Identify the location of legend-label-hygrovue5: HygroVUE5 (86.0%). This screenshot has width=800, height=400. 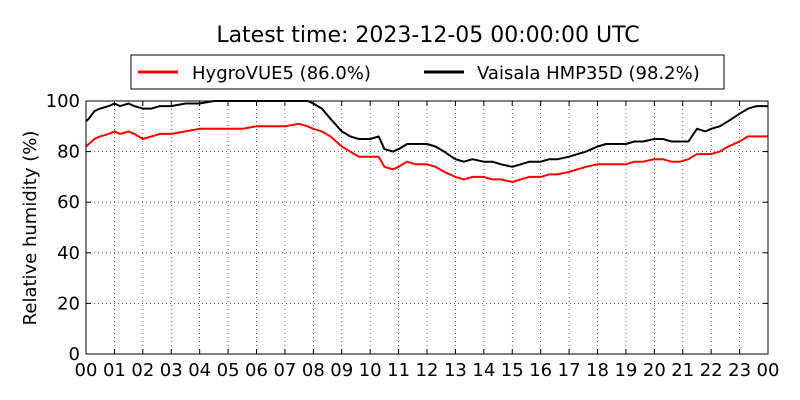
(281, 73).